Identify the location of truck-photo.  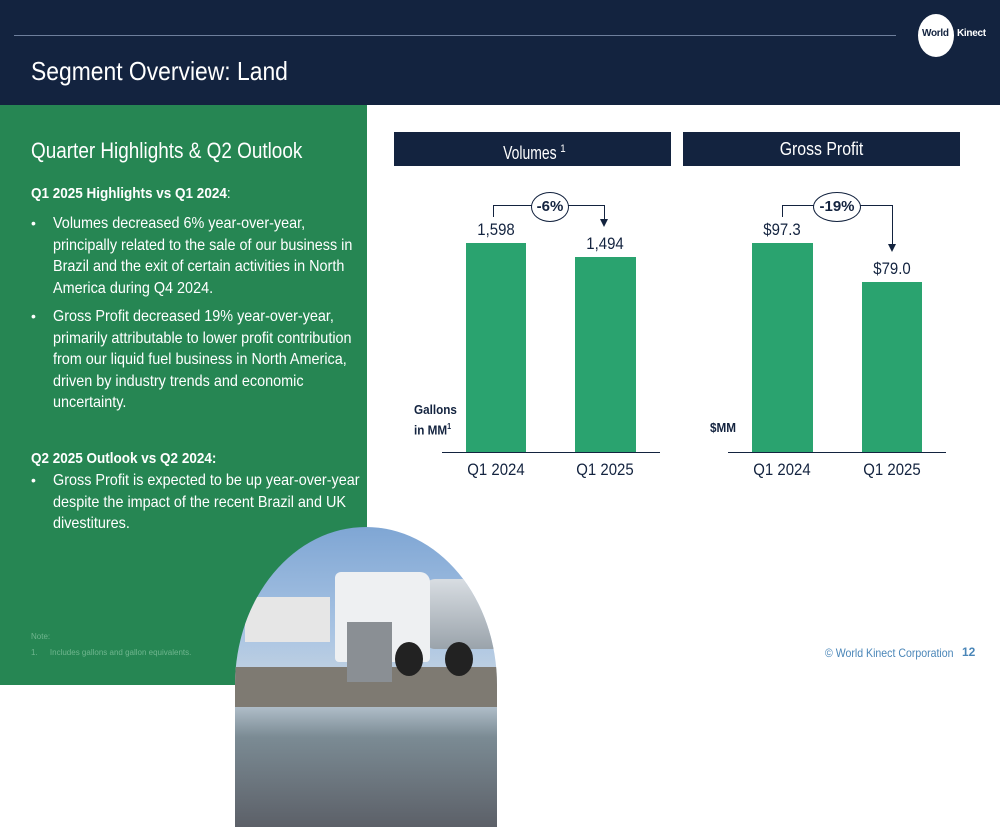
(366, 677).